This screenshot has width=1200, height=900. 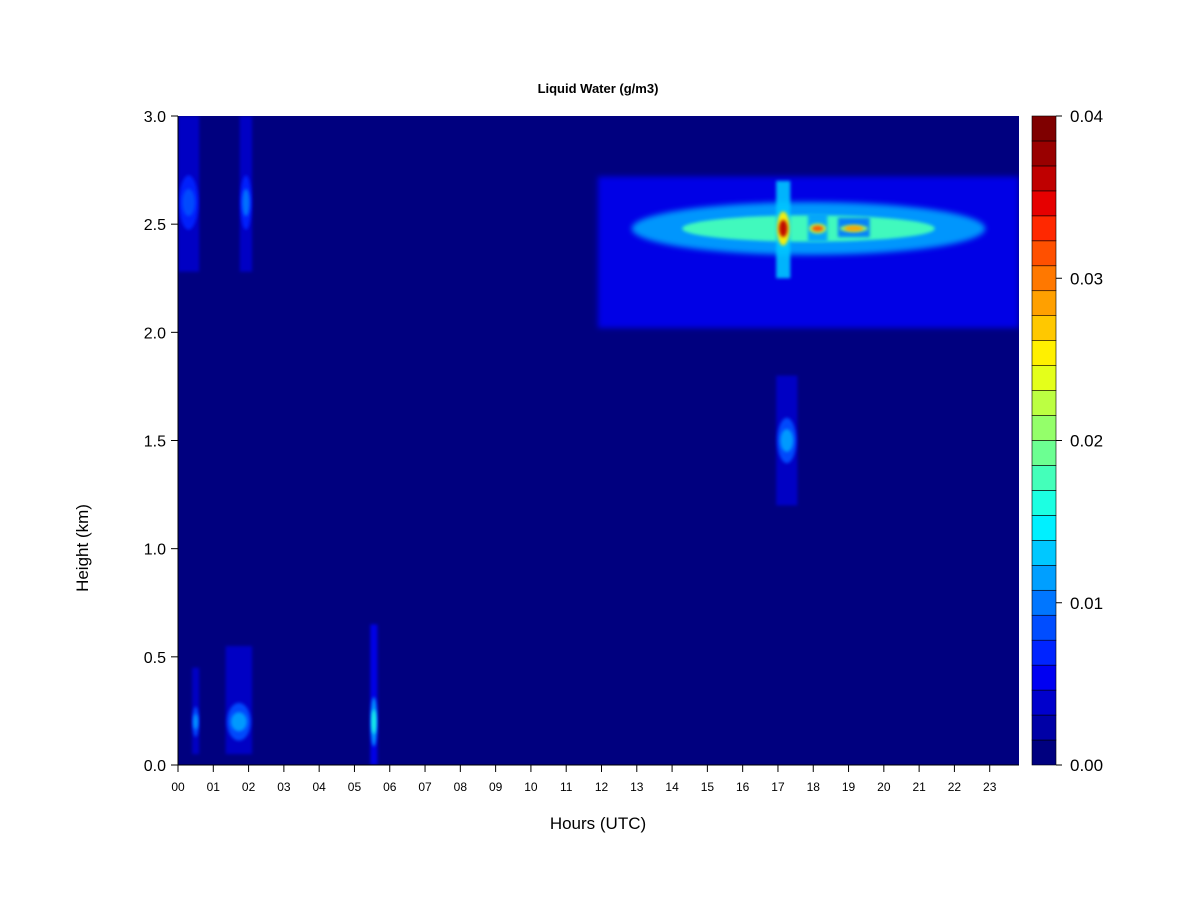 What do you see at coordinates (919, 787) in the screenshot?
I see `x-tick-label: 21` at bounding box center [919, 787].